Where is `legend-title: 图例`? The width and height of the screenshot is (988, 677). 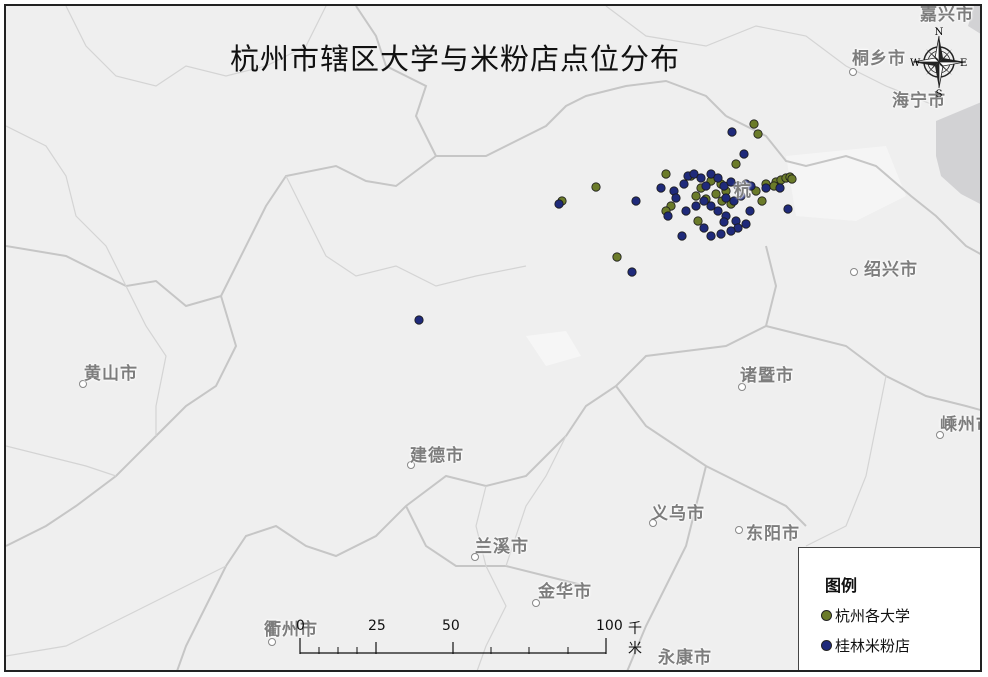 legend-title: 图例 is located at coordinates (841, 585).